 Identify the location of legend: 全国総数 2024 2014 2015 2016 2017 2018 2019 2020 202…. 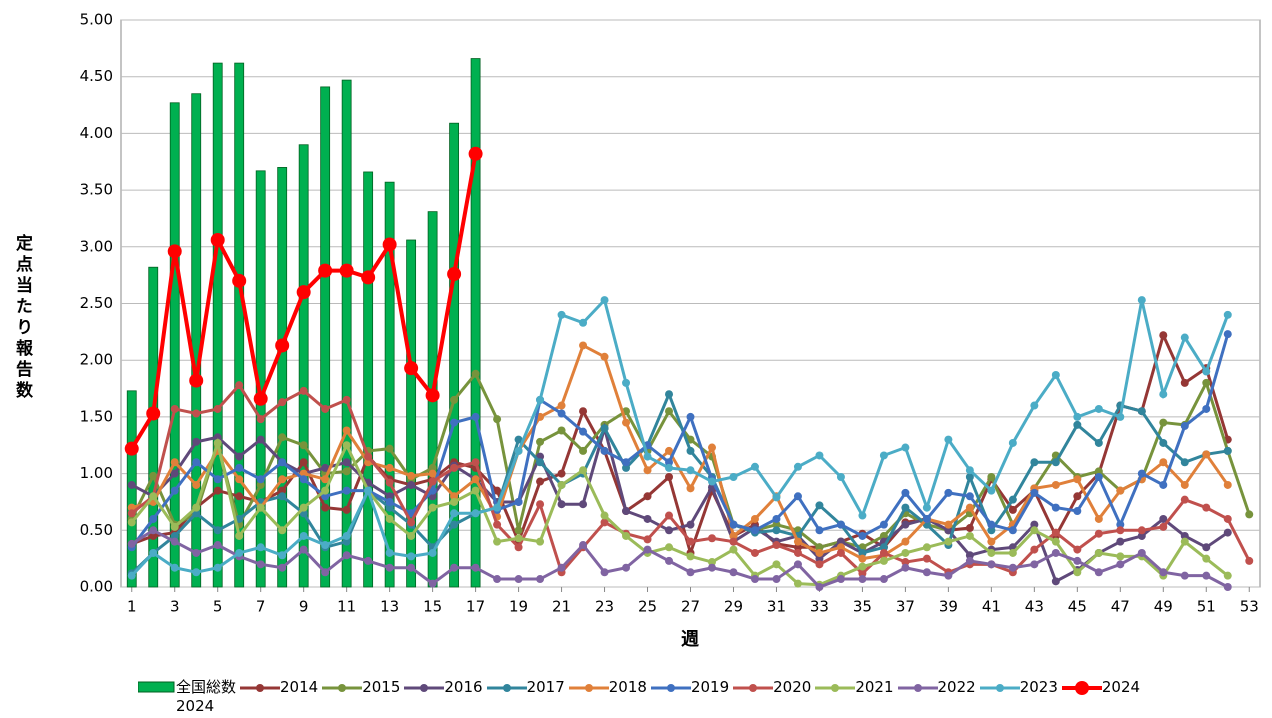
(705, 697).